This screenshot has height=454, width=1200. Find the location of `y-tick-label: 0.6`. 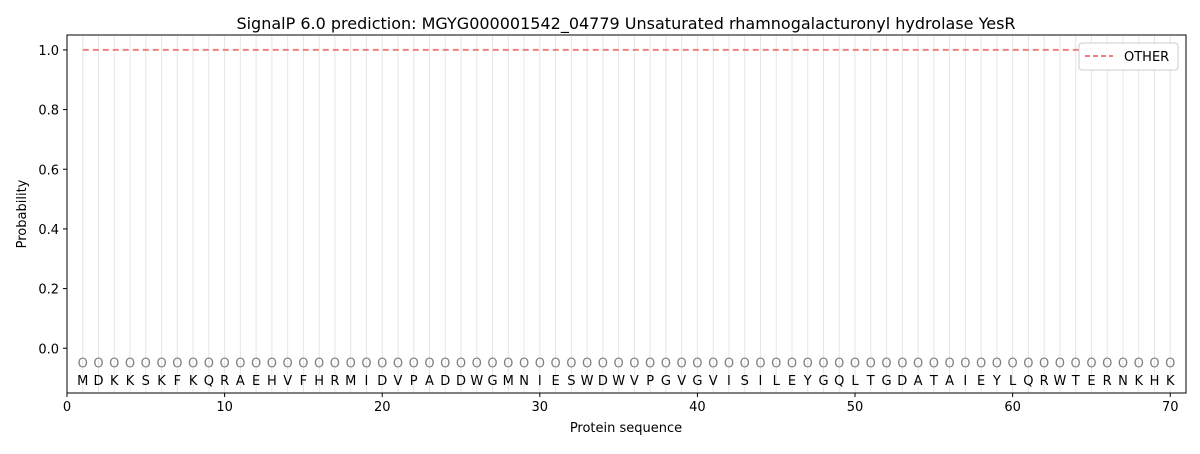

y-tick-label: 0.6 is located at coordinates (48, 170).